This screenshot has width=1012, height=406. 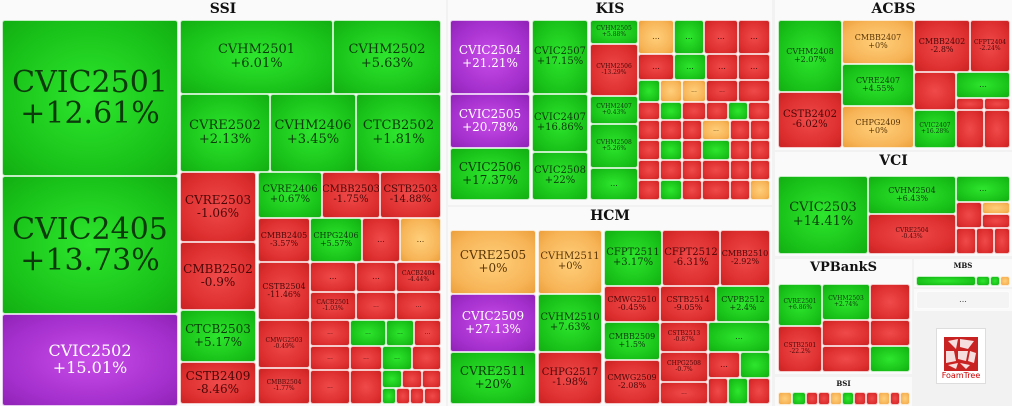 I want to click on stock-tile: CHPG2517 -1.98%, so click(x=570, y=378).